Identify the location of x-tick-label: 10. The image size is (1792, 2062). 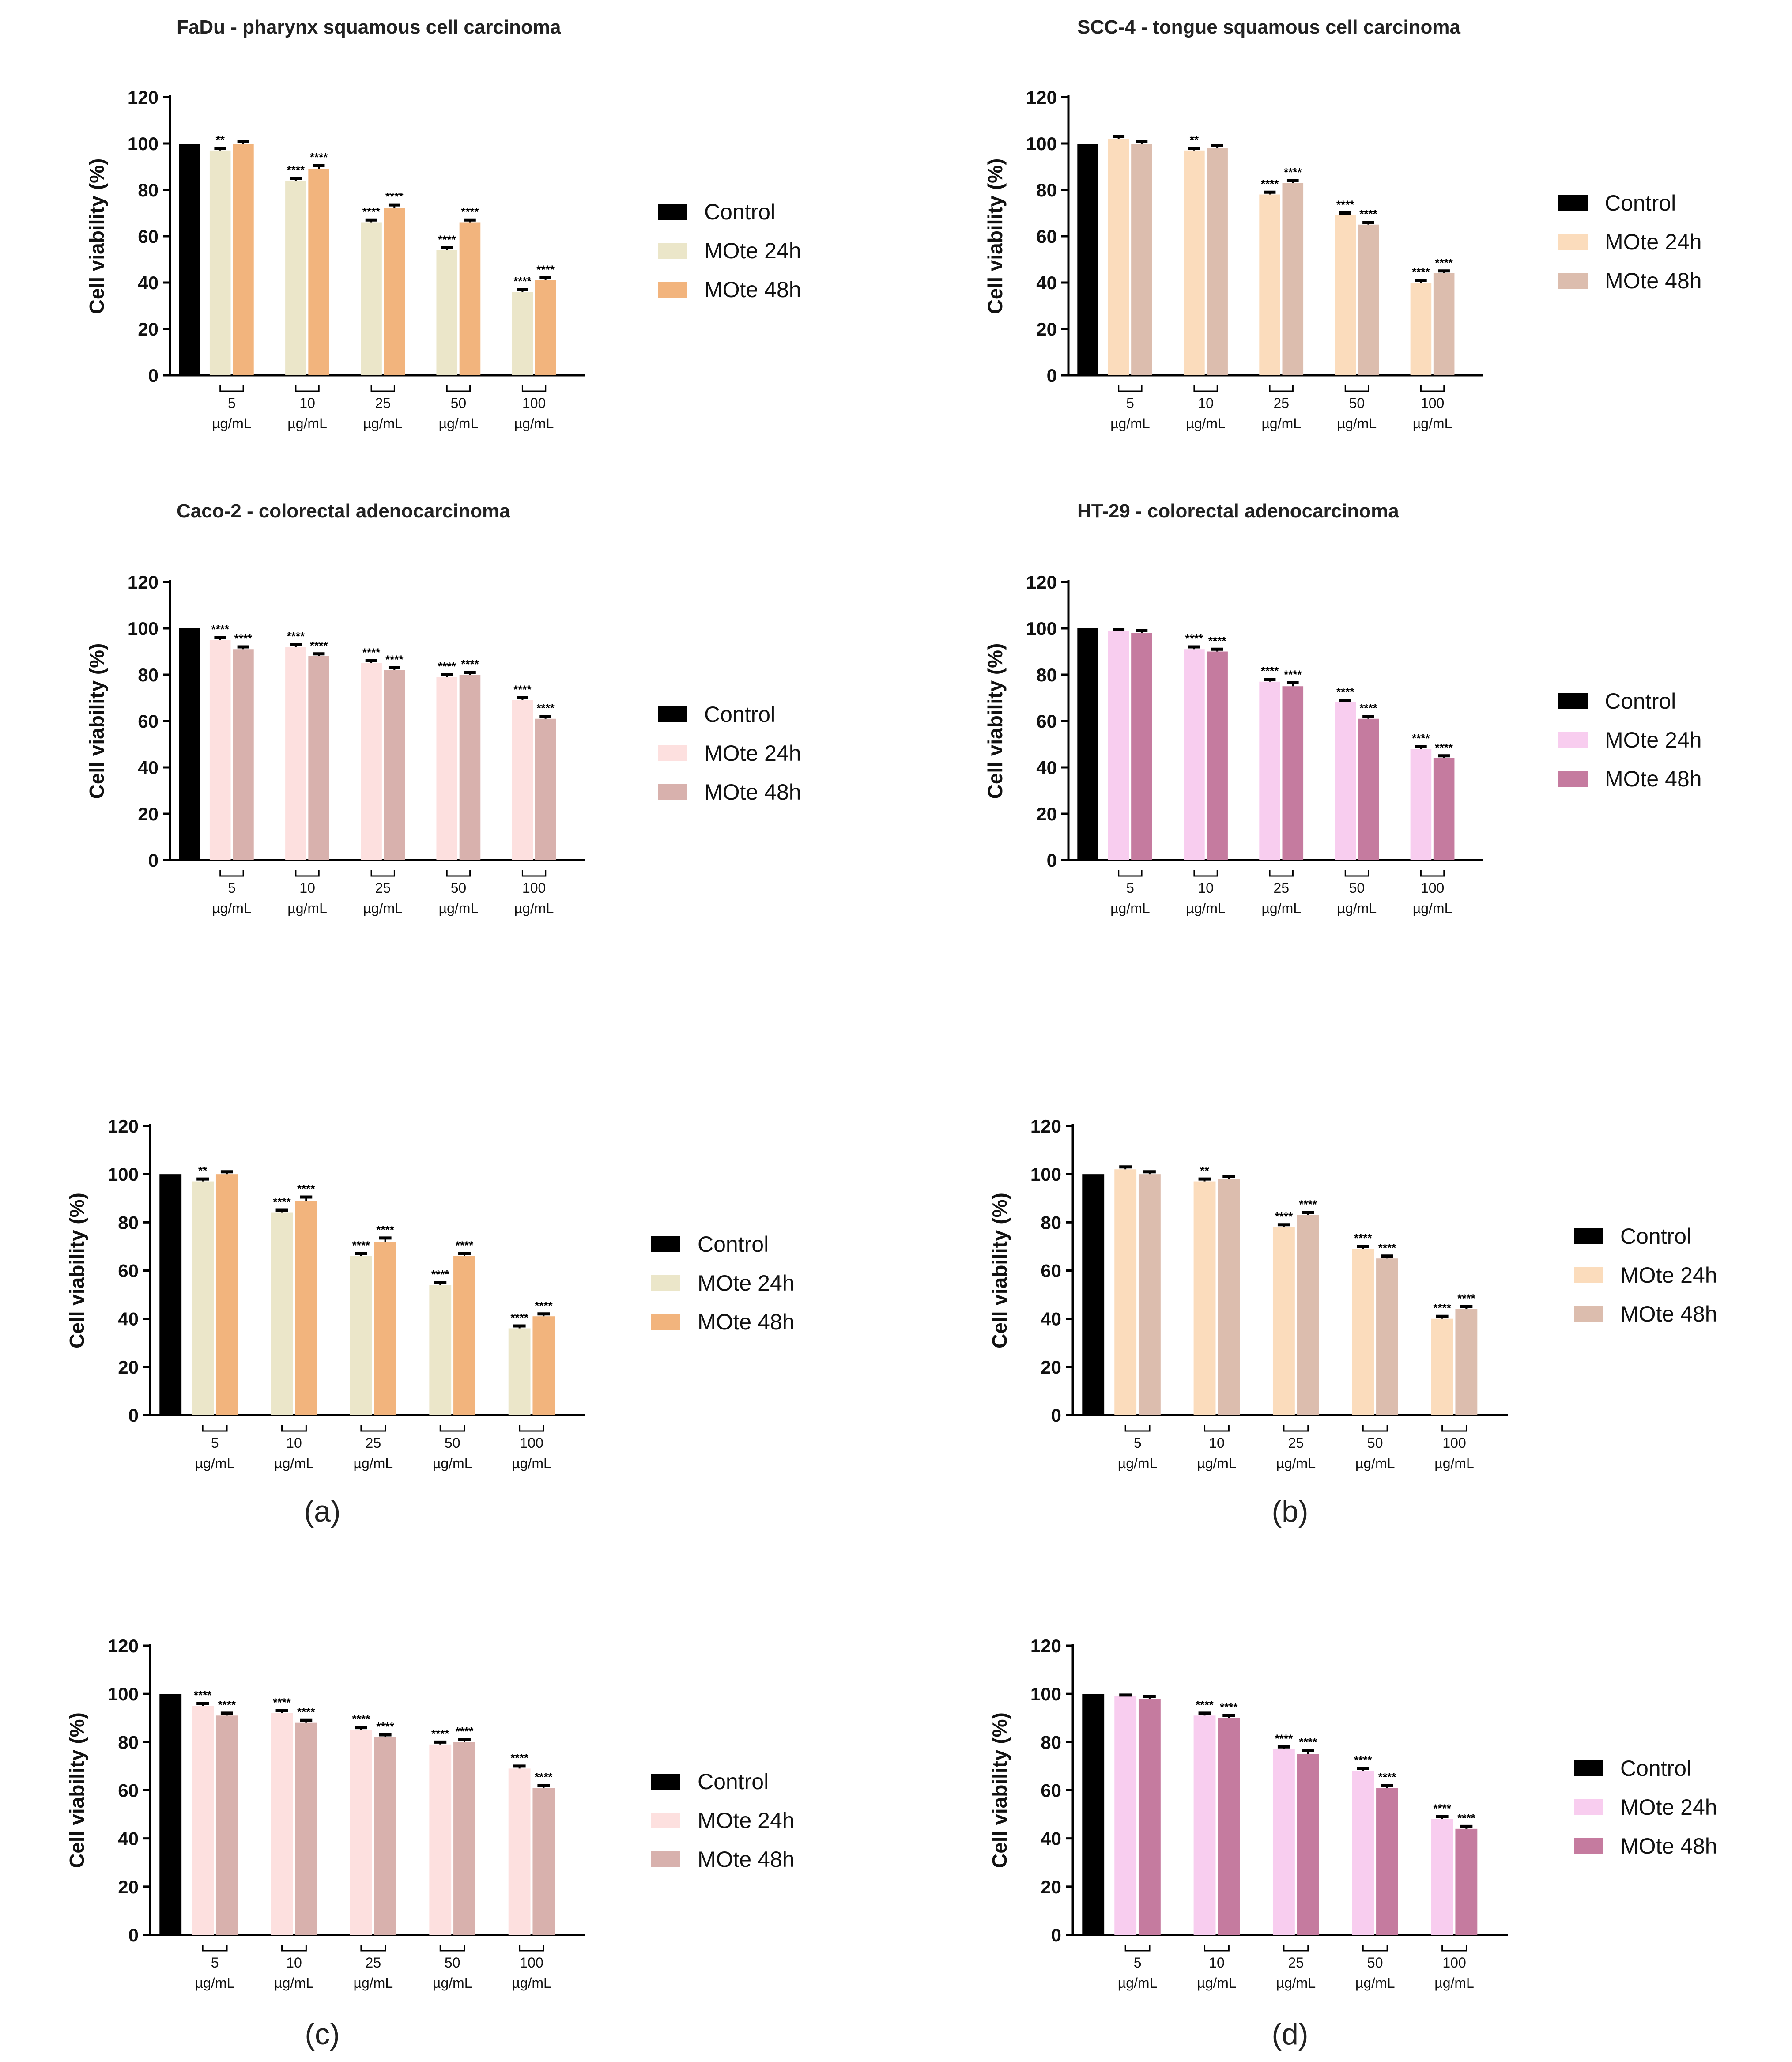
(294, 1443).